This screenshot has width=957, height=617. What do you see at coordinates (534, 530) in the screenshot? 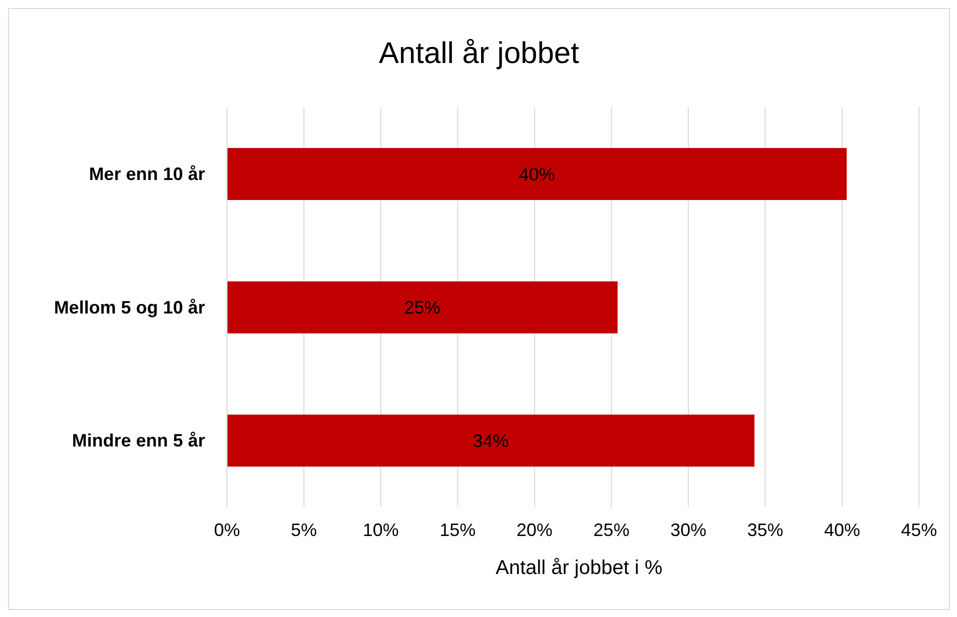
I see `x-tick-label: 20%` at bounding box center [534, 530].